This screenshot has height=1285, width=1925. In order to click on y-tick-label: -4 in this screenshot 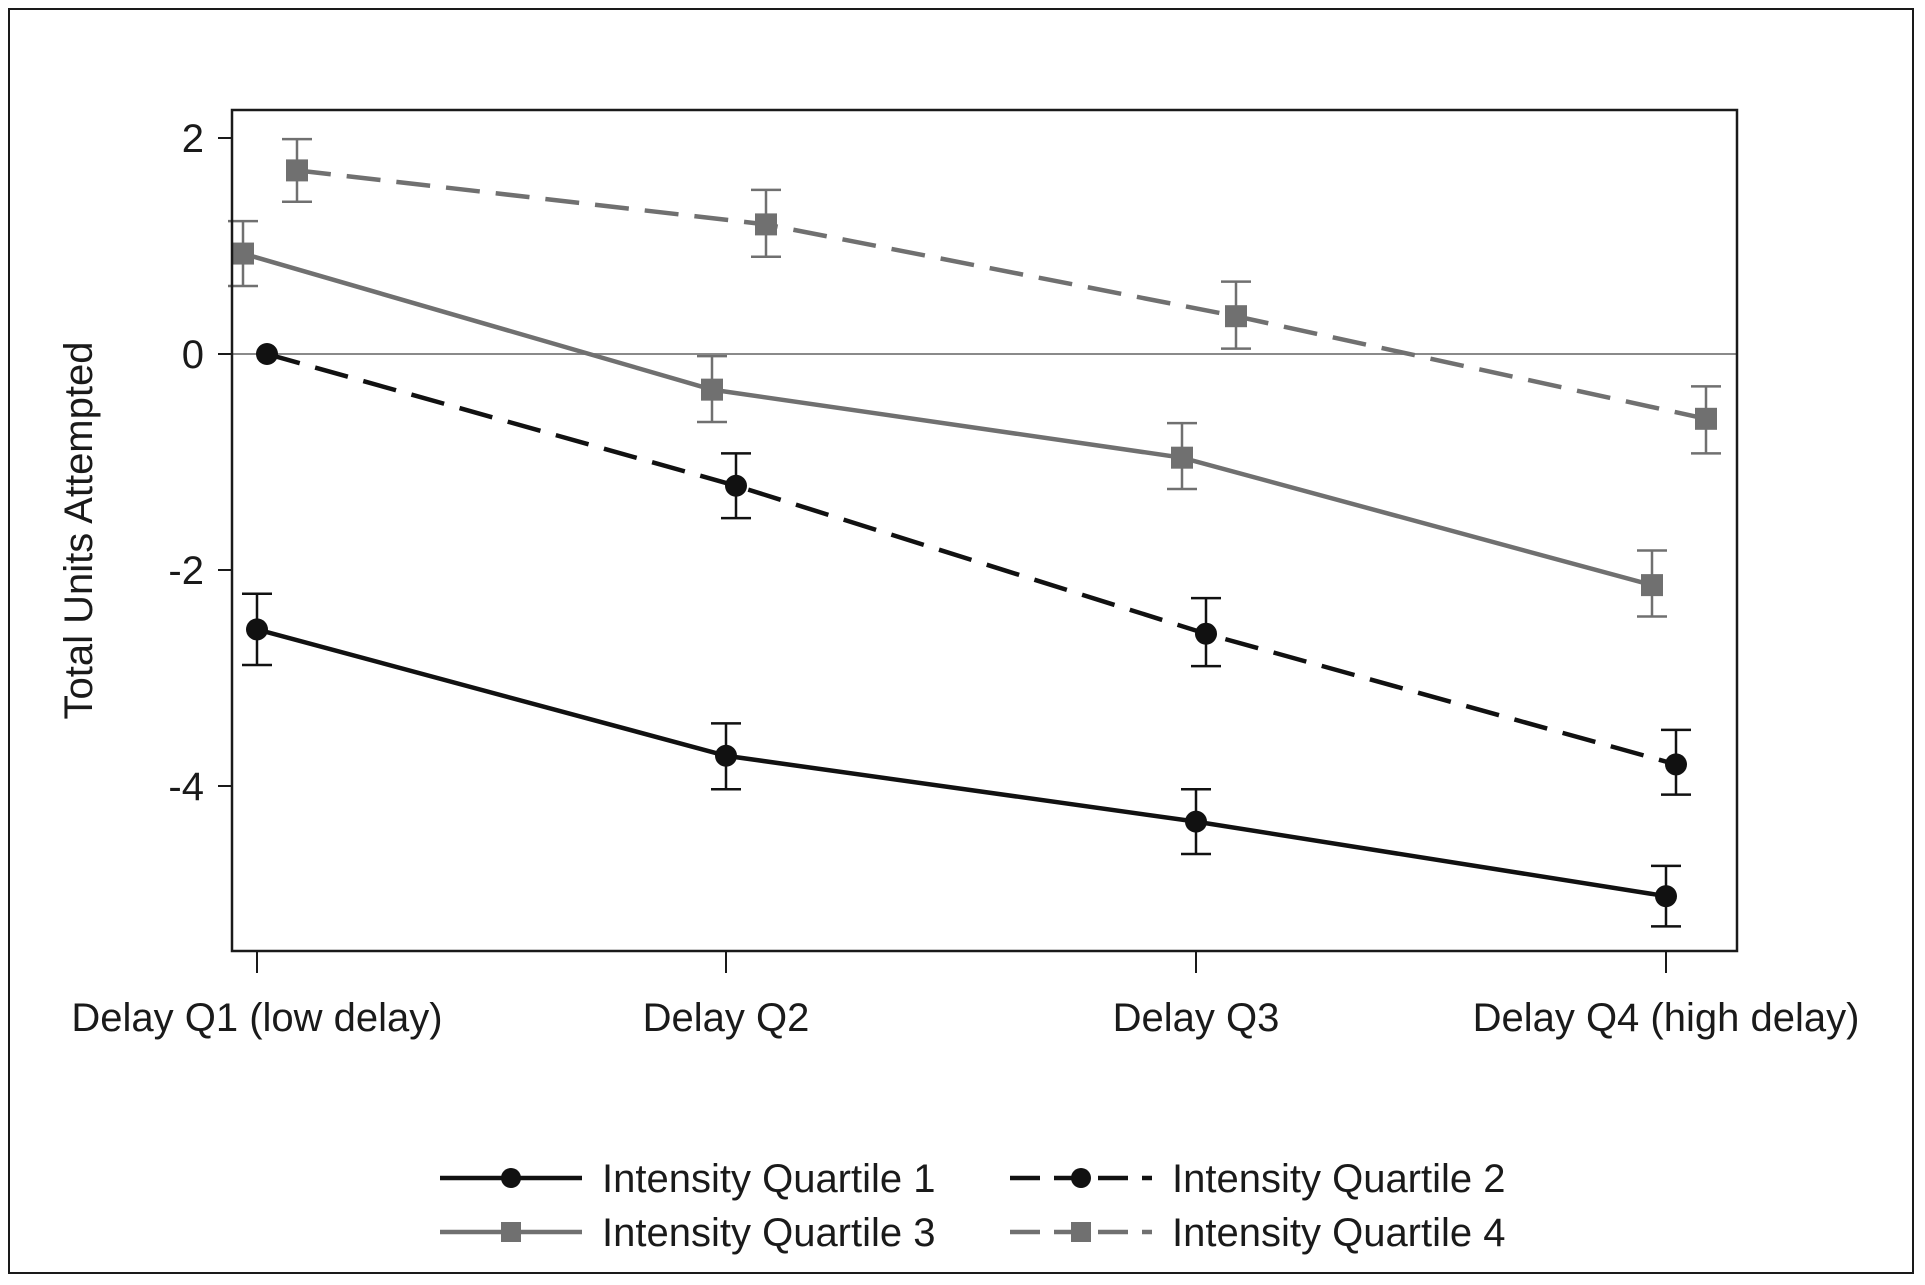, I will do `click(186, 787)`.